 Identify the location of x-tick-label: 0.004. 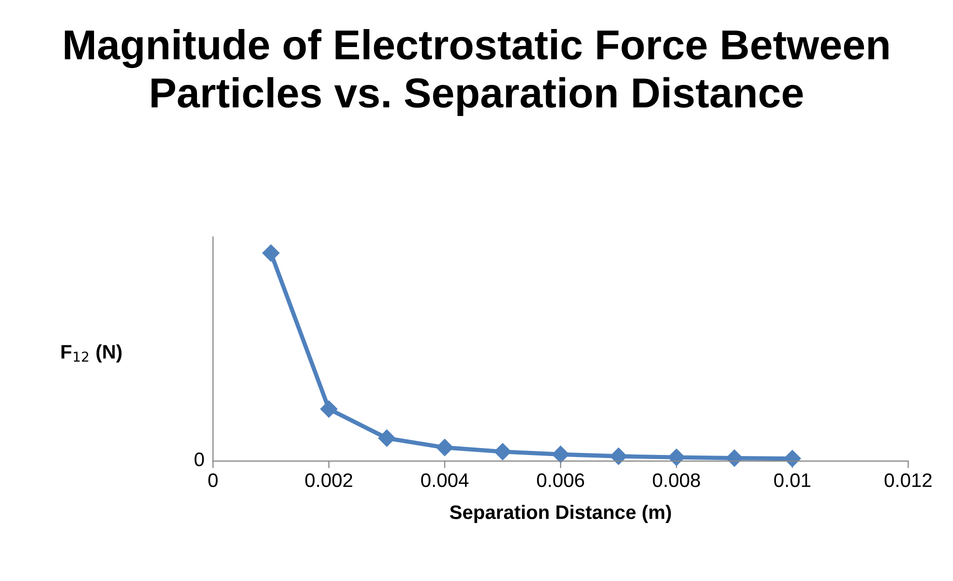
(444, 480).